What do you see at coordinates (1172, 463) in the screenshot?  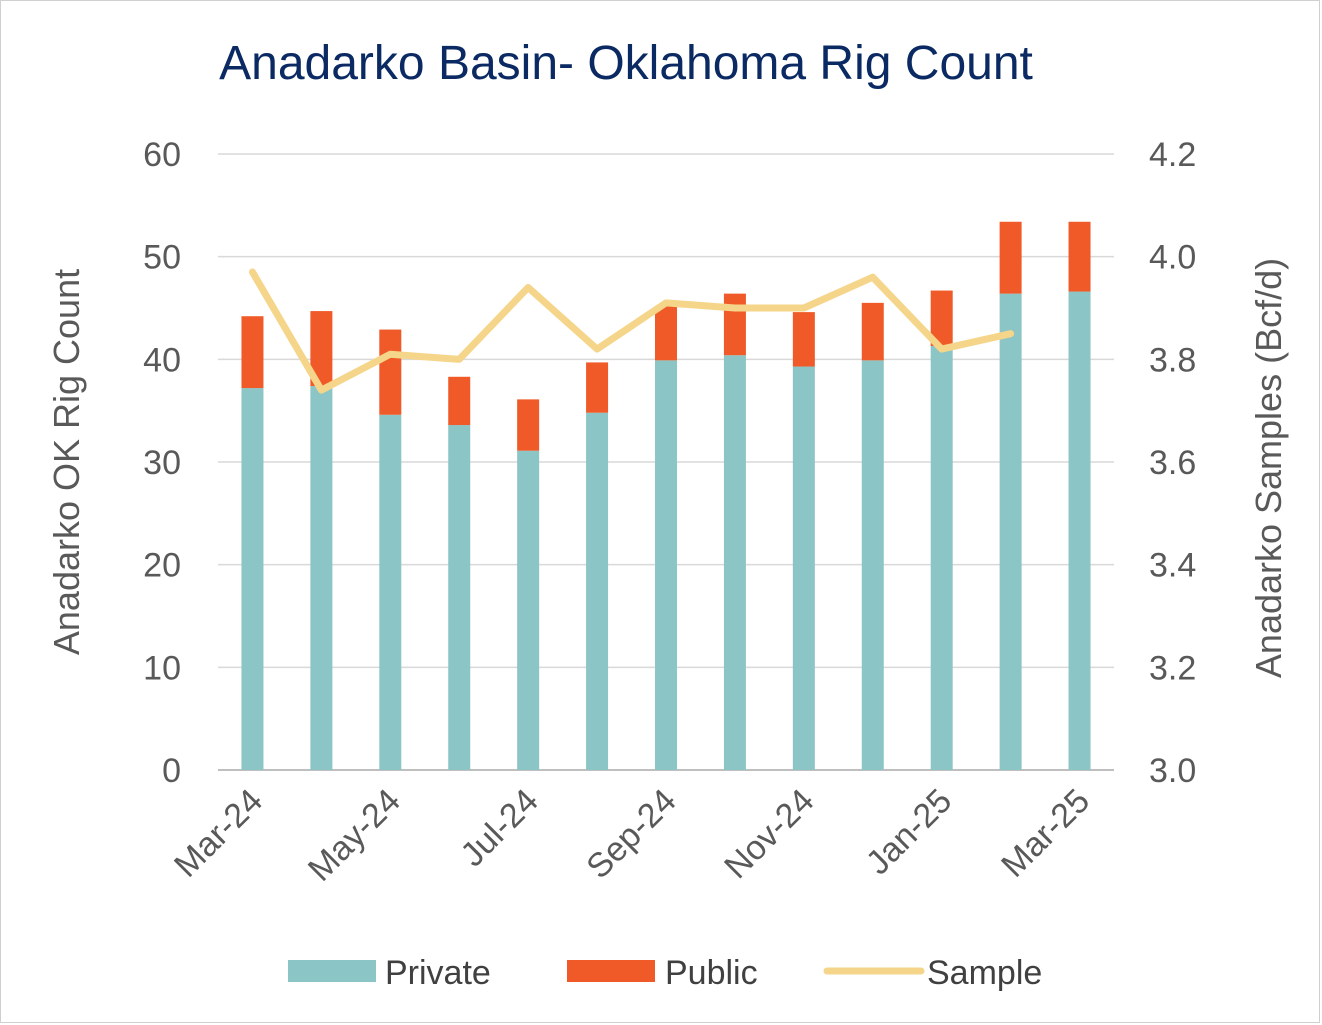 I see `y2-tick-label: 3.6` at bounding box center [1172, 463].